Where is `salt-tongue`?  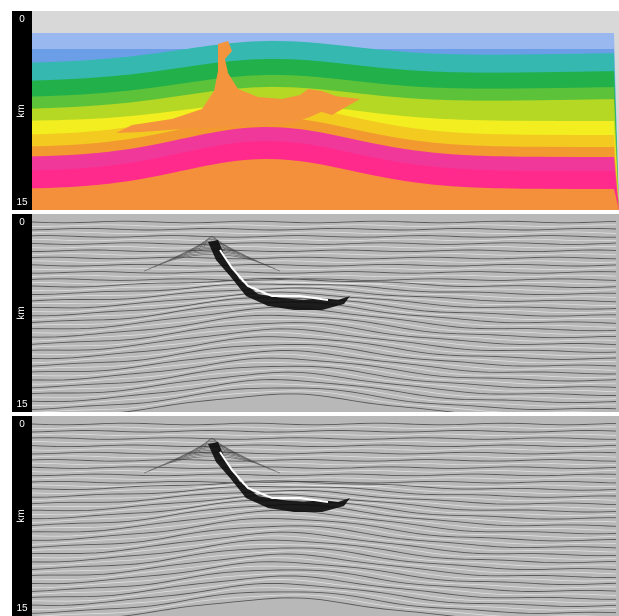 salt-tongue is located at coordinates (339, 105).